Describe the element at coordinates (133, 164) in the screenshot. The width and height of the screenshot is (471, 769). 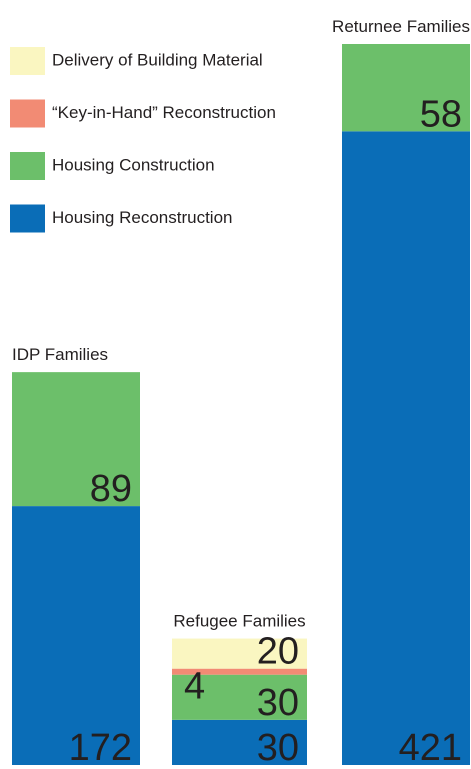
I see `legend-label: Housing Construction` at that location.